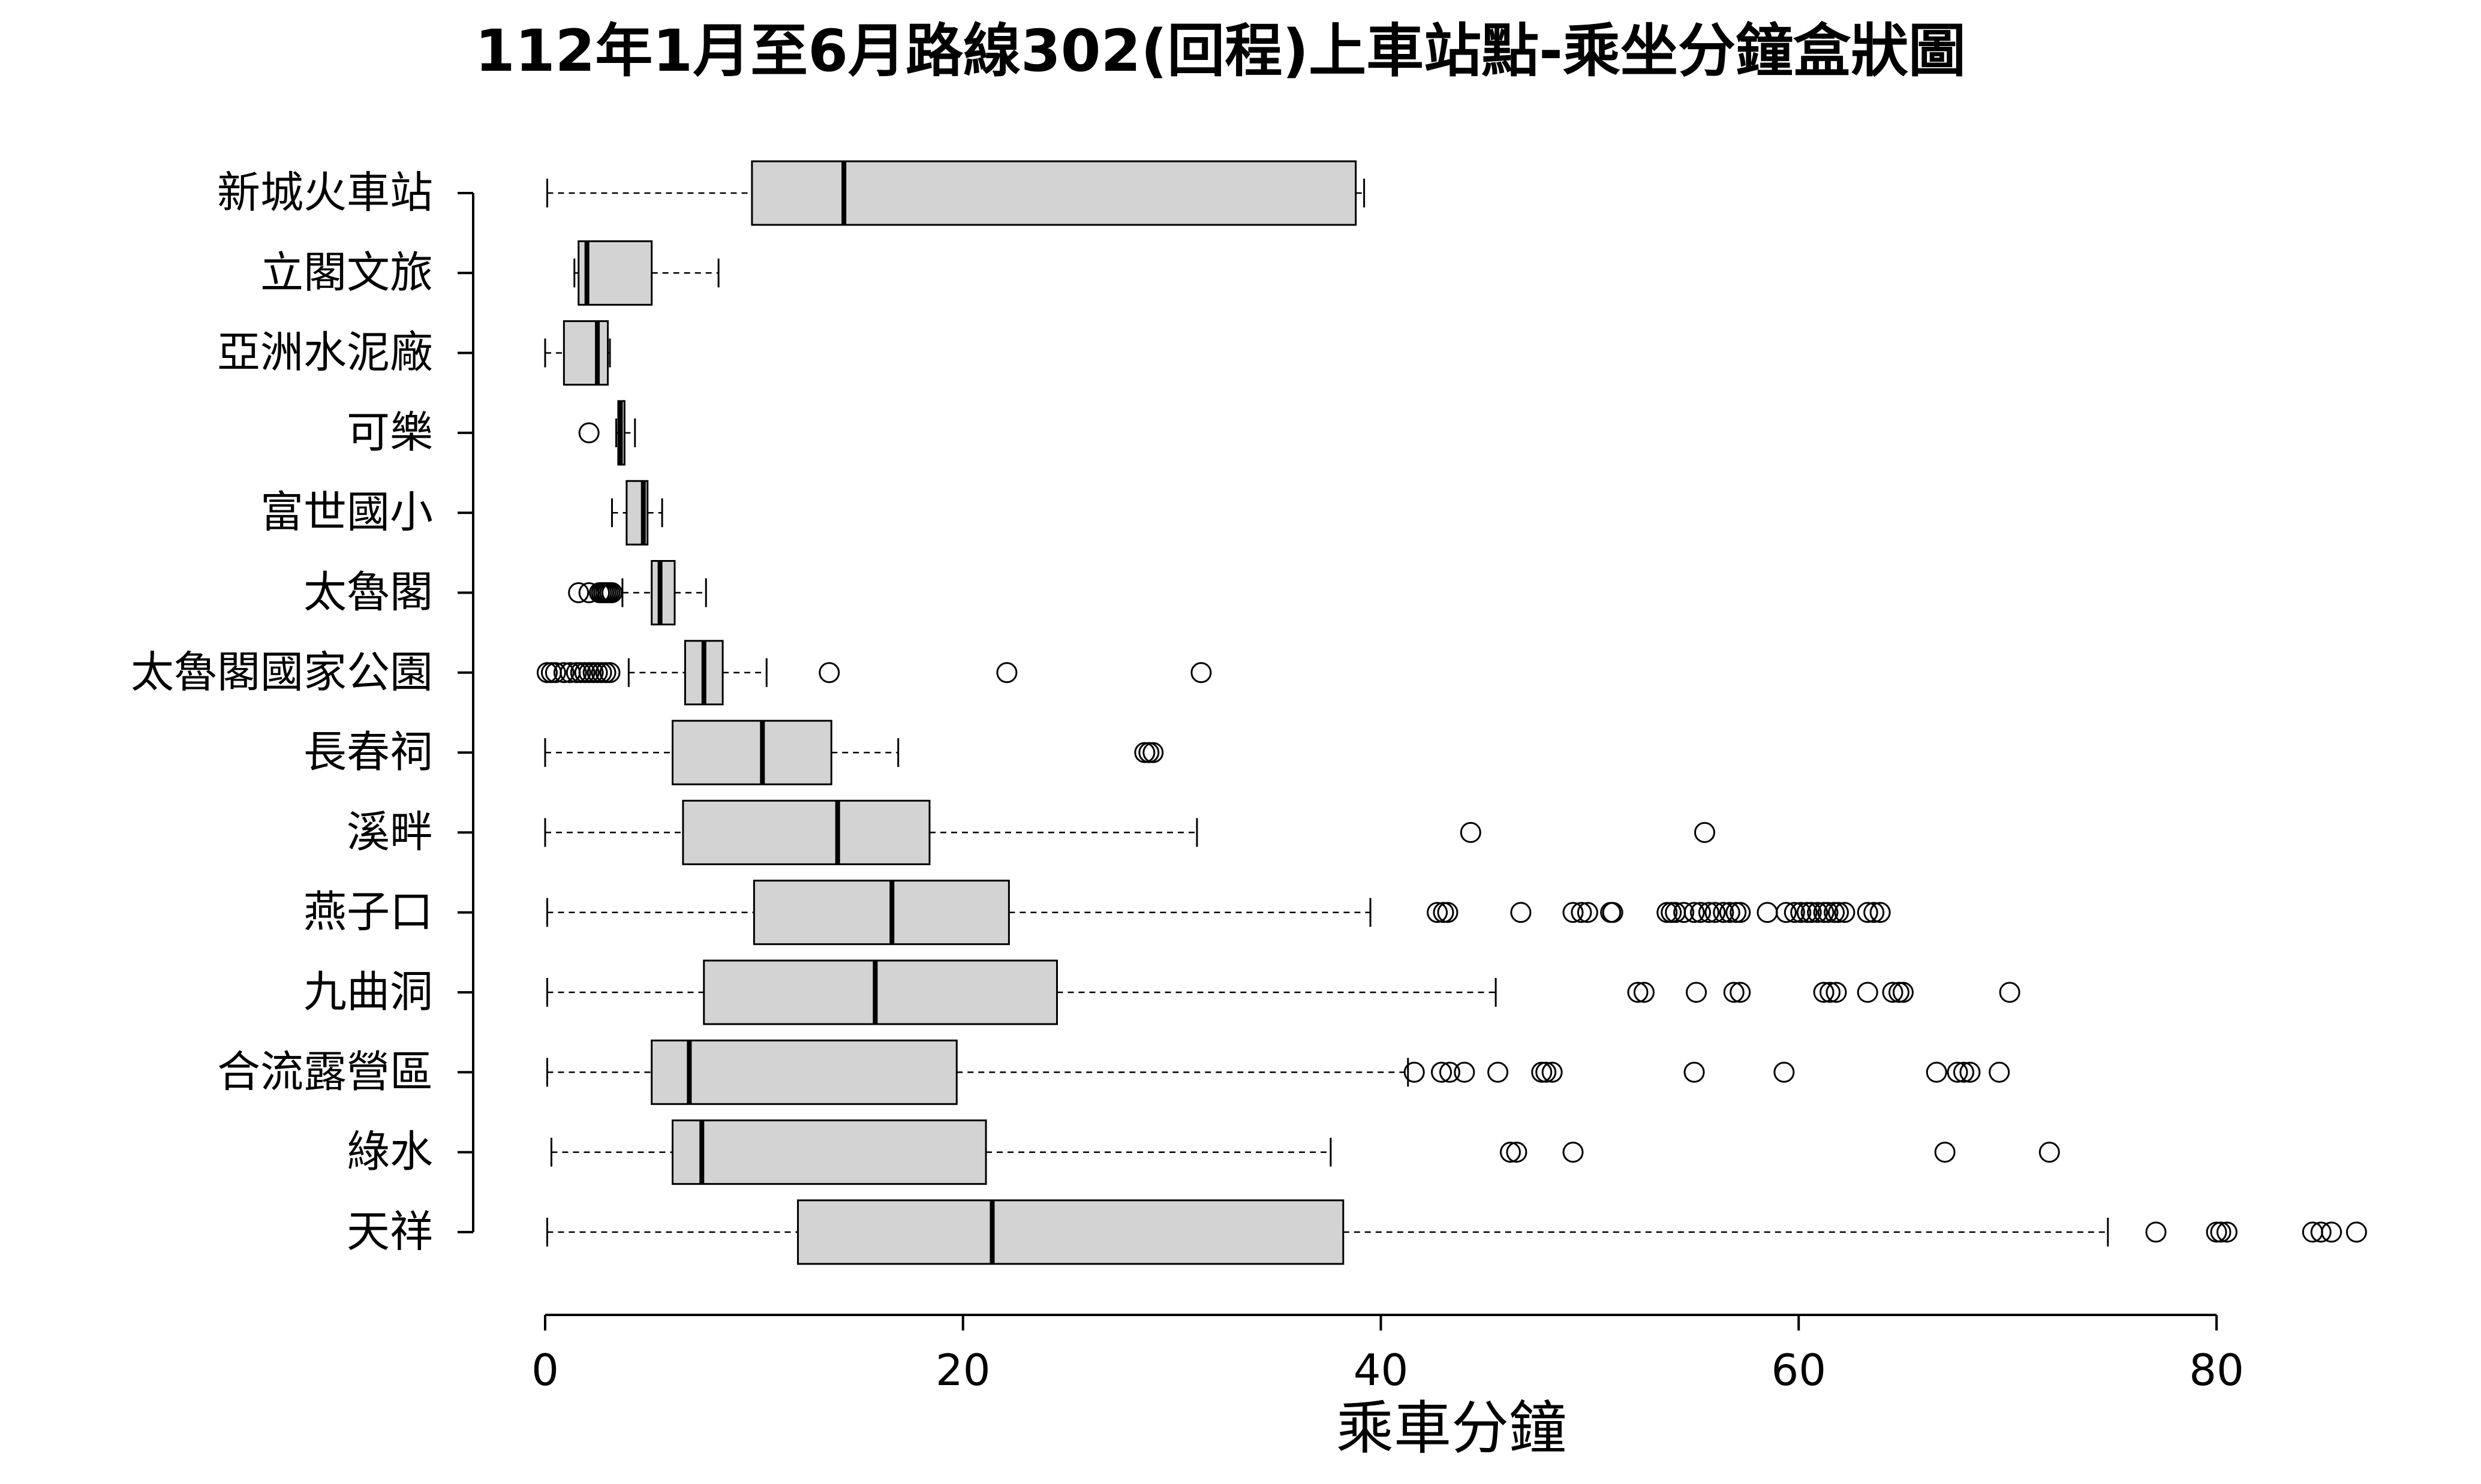 The height and width of the screenshot is (1484, 2481). I want to click on category-label: 新城火車站, so click(325, 192).